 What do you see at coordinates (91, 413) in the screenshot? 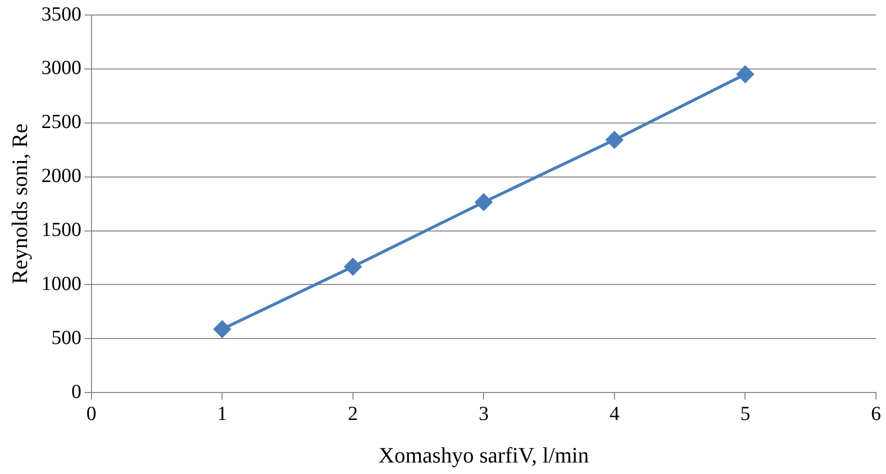
I see `x-tick-label: 0` at bounding box center [91, 413].